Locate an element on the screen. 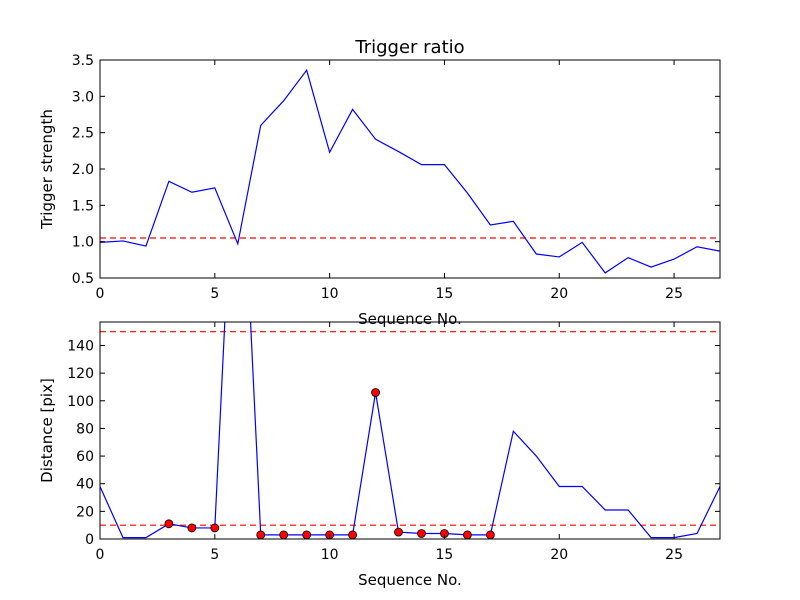  y-axis-label: Distance [pix] is located at coordinates (47, 430).